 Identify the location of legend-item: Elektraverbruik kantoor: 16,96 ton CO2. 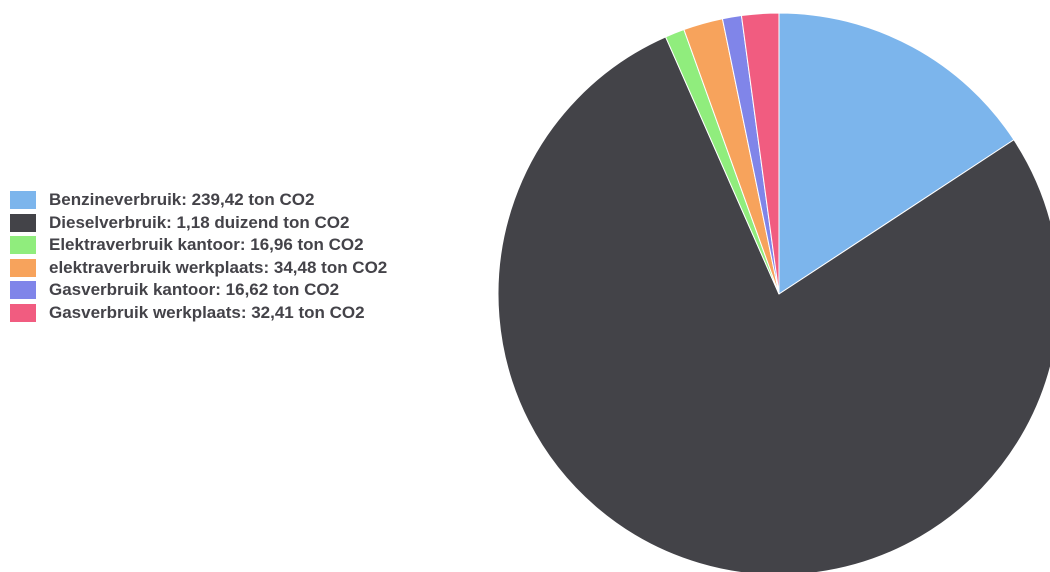
(198, 245).